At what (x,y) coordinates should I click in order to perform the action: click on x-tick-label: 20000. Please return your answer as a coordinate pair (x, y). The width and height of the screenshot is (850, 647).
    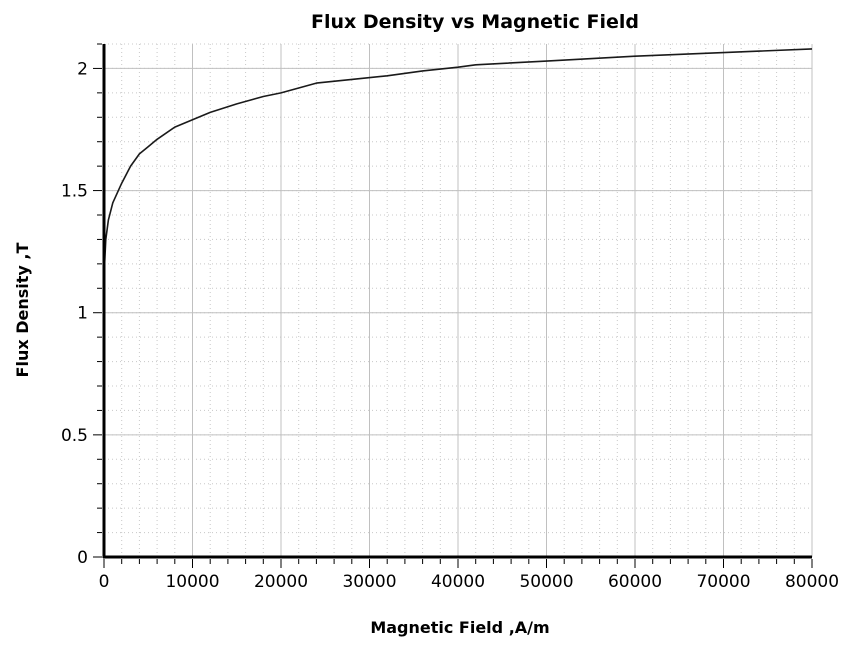
    Looking at the image, I should click on (281, 582).